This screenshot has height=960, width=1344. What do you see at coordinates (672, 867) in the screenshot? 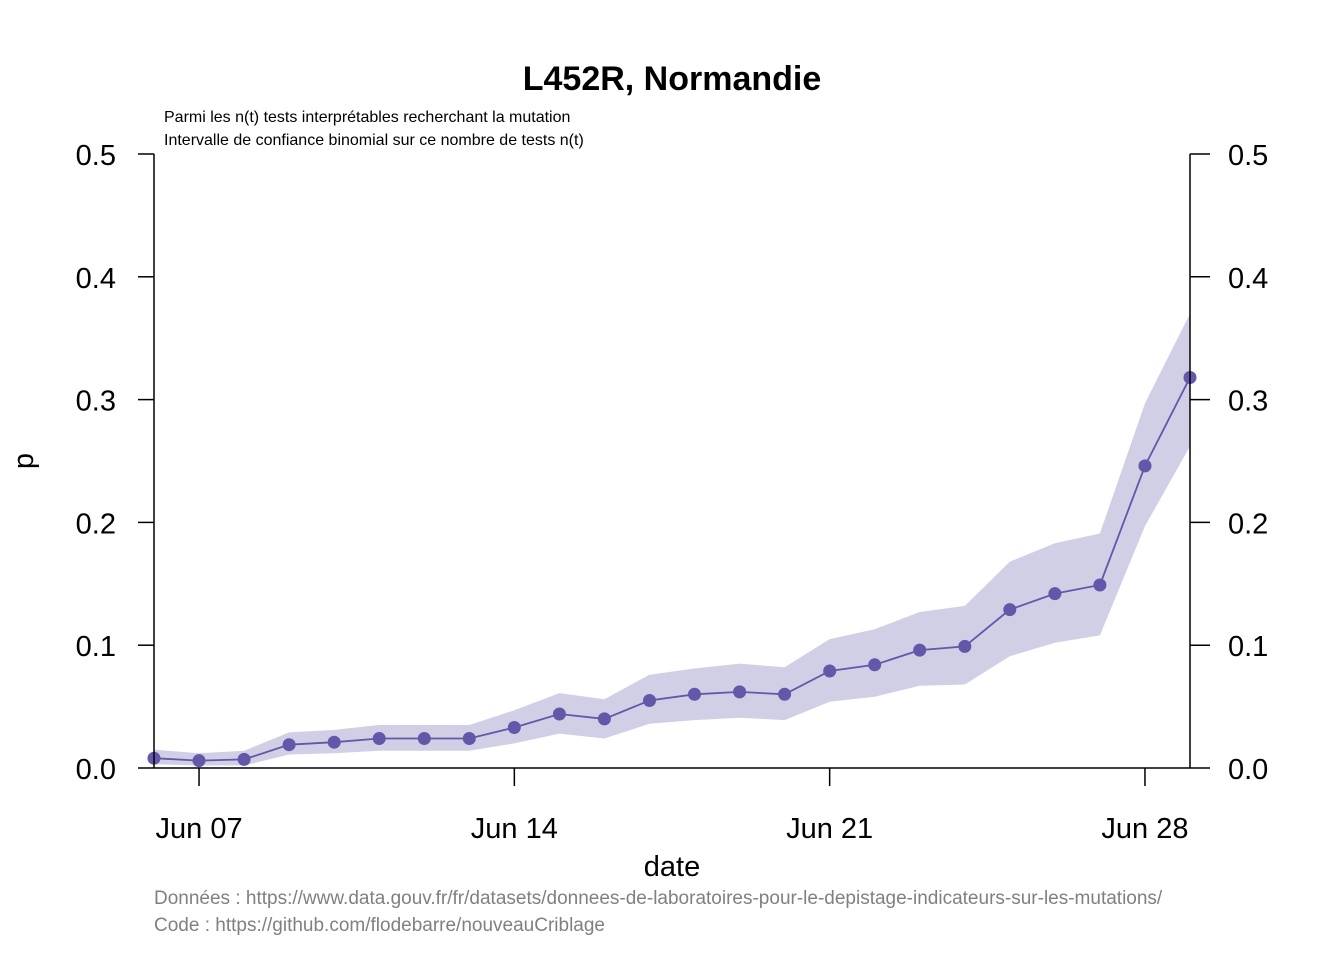
I see `x-axis-label: date` at bounding box center [672, 867].